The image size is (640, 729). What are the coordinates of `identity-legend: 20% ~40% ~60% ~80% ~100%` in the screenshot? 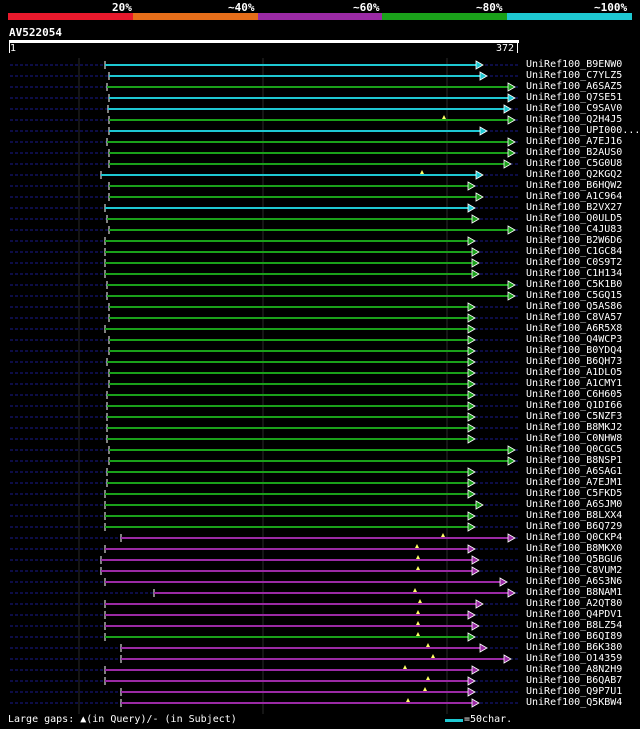 It's located at (320, 11).